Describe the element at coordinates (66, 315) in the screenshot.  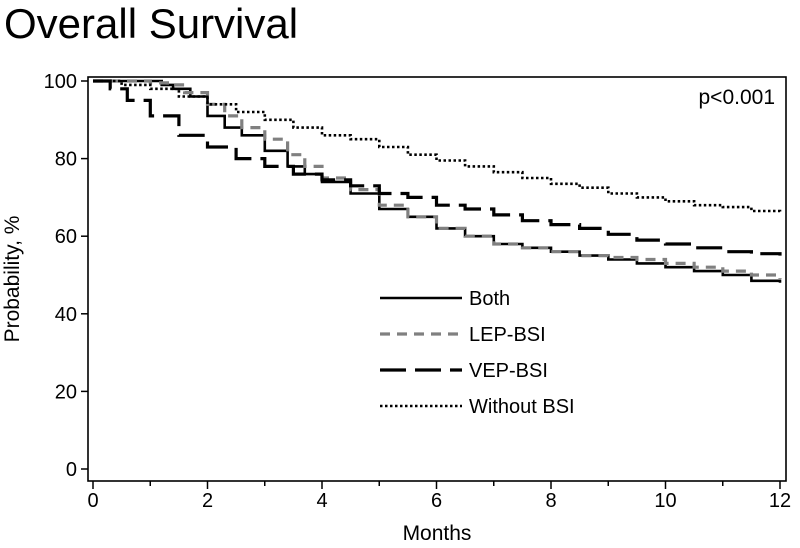
I see `y-tick-label: 40` at that location.